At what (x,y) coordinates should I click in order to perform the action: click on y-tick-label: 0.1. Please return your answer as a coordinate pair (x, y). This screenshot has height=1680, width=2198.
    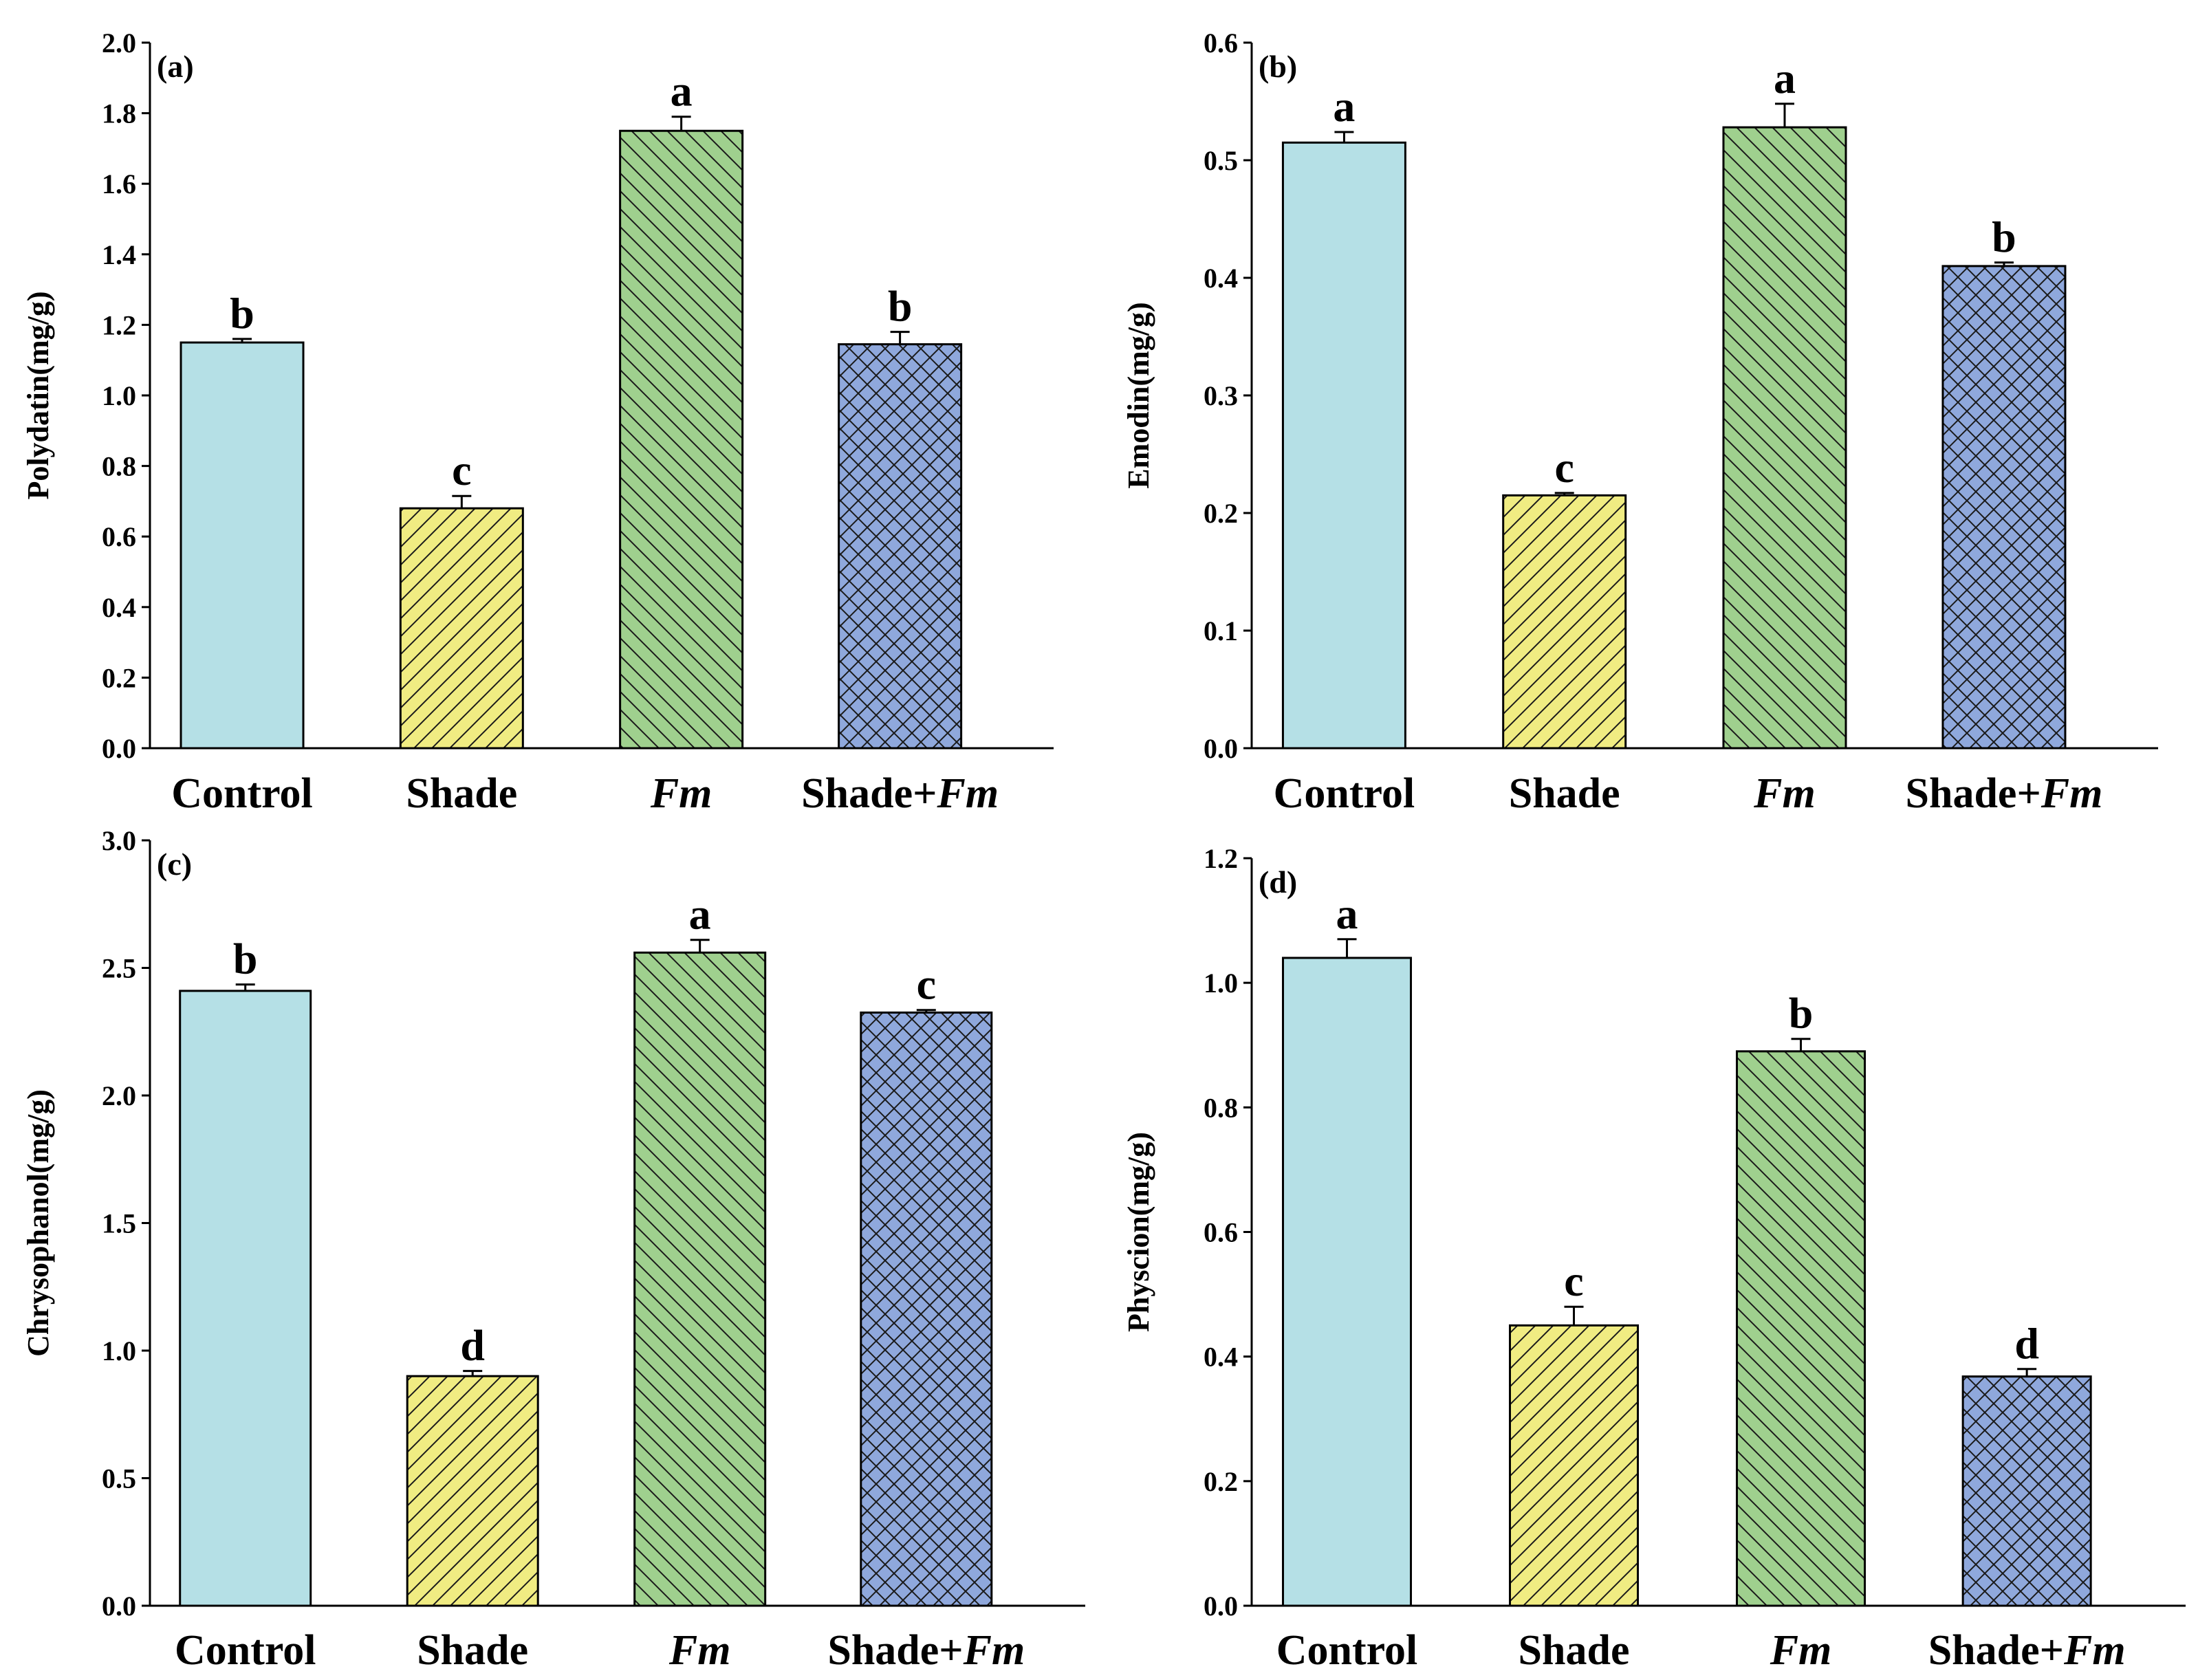
    Looking at the image, I should click on (1221, 630).